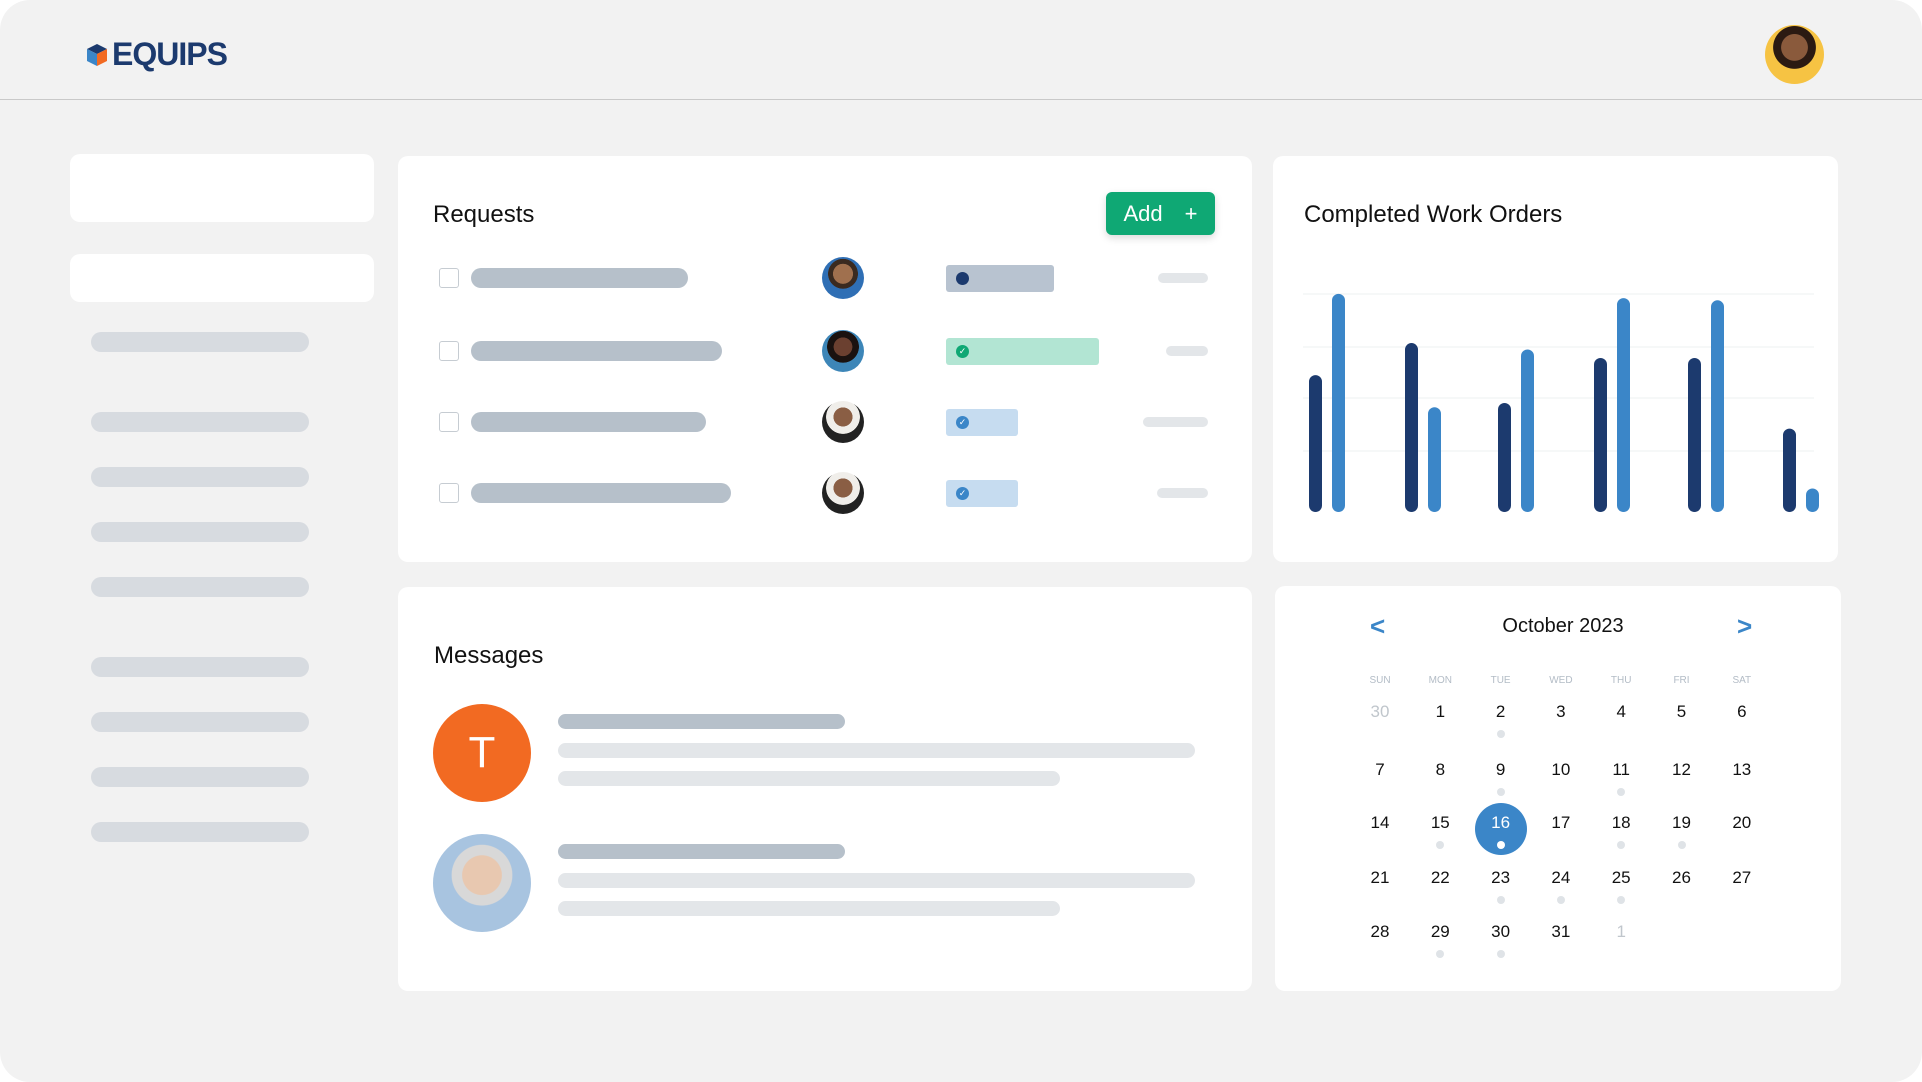 The width and height of the screenshot is (1922, 1082). Describe the element at coordinates (1681, 822) in the screenshot. I see `calendar-day: 19` at that location.